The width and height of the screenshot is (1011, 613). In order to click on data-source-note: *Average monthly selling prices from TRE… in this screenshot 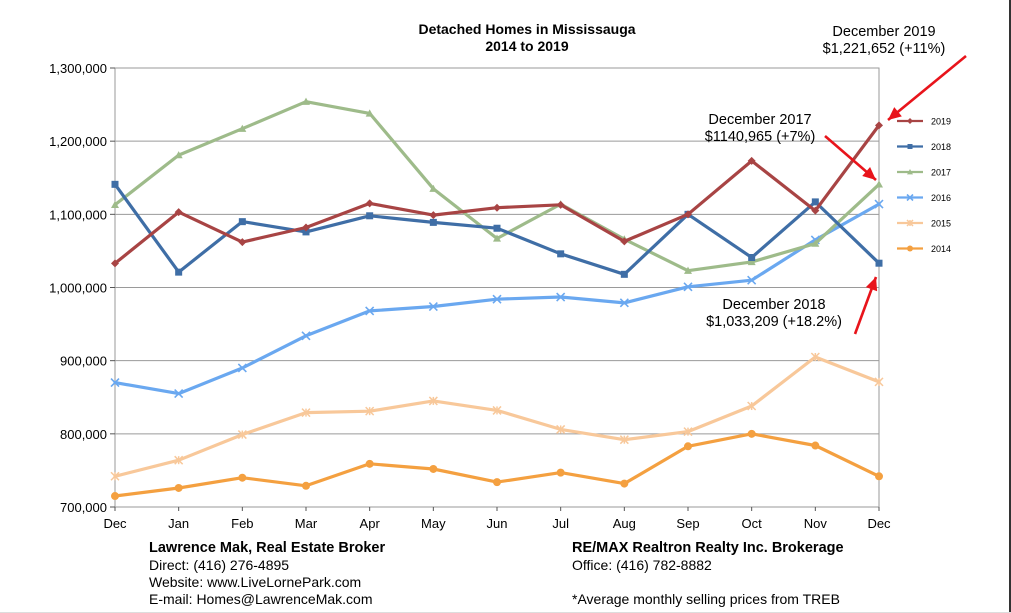, I will do `click(706, 599)`.